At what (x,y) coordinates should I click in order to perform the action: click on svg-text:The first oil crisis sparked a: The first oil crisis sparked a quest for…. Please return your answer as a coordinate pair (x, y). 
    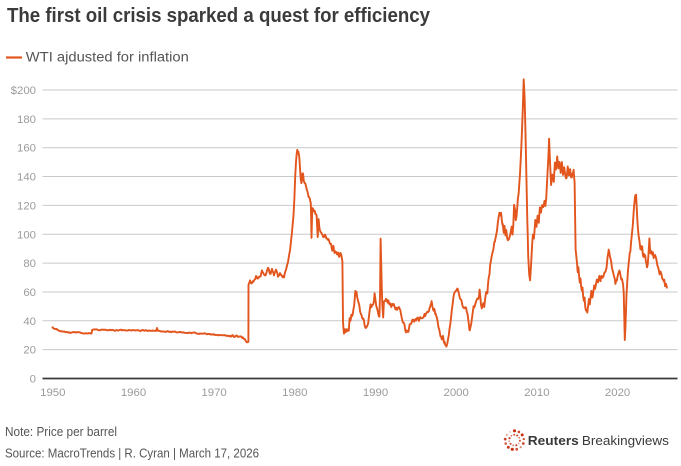
    Looking at the image, I should click on (219, 16).